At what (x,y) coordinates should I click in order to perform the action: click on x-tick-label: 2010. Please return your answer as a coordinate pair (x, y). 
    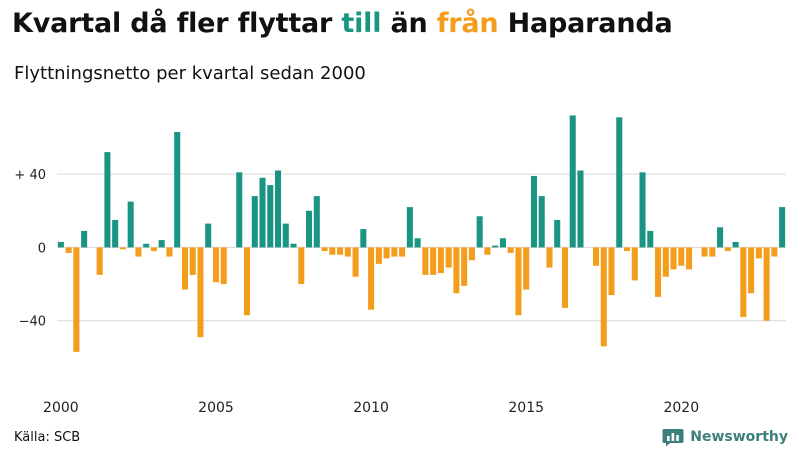
    Looking at the image, I should click on (371, 408).